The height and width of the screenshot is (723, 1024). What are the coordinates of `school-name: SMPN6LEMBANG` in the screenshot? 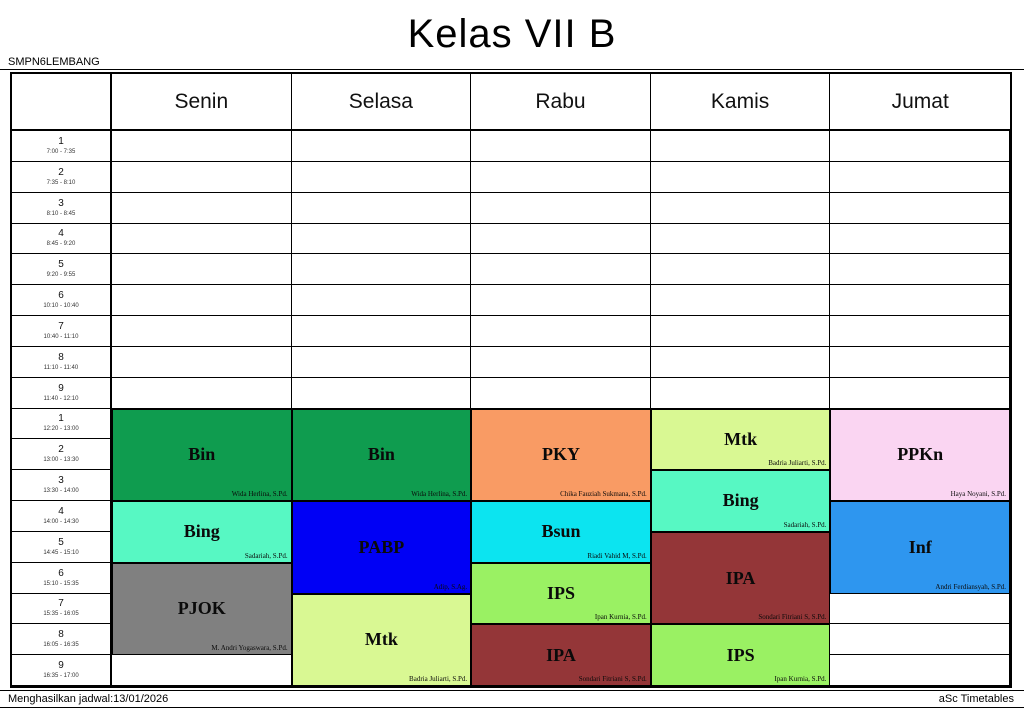 It's located at (54, 62).